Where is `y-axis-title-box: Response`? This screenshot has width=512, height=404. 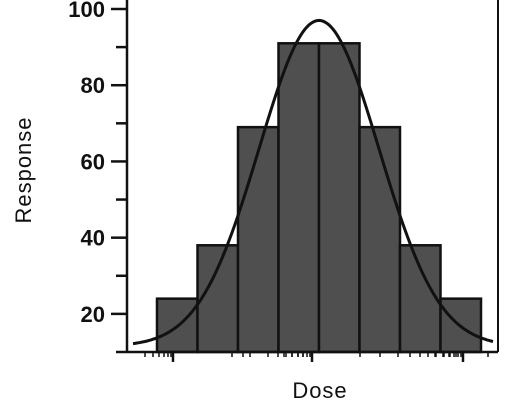 y-axis-title-box: Response is located at coordinates (24, 170).